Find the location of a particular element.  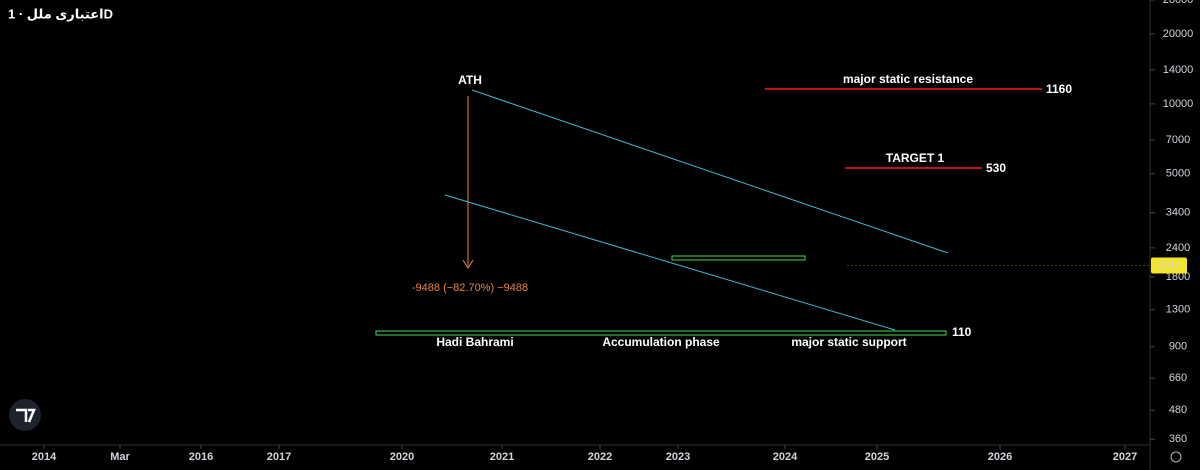

x-tick-label: 2021 is located at coordinates (502, 457).